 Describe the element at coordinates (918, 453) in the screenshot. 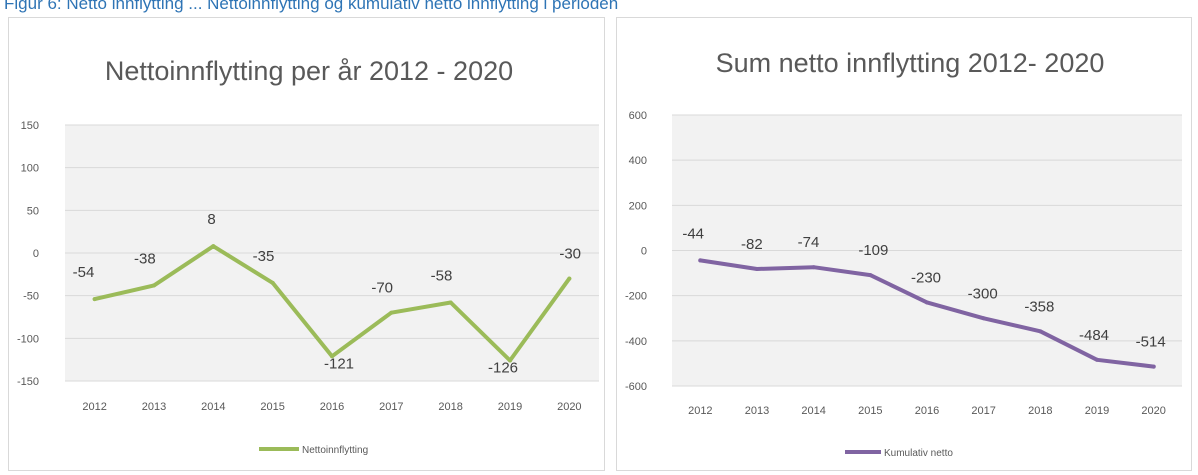

I see `legend-label: Kumulativ netto` at that location.